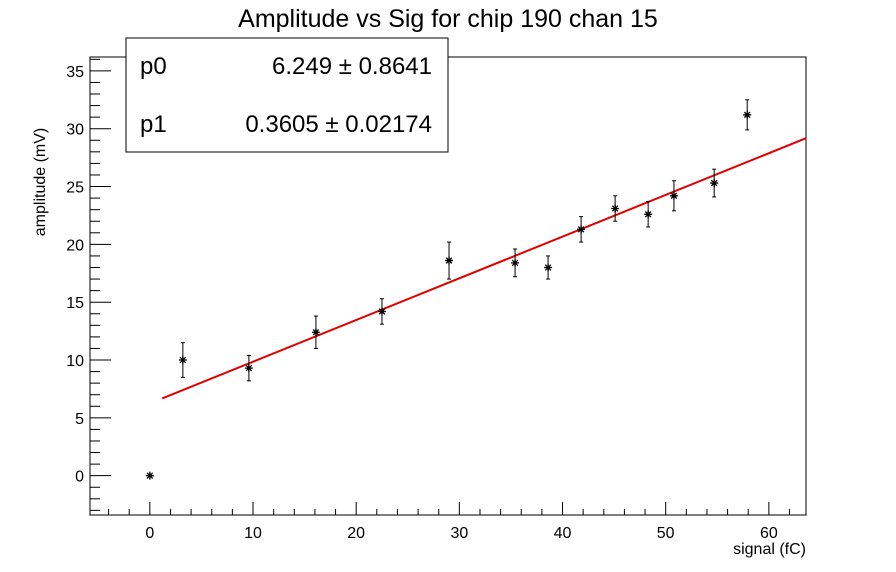  What do you see at coordinates (75, 245) in the screenshot?
I see `y-tick-label: 20` at bounding box center [75, 245].